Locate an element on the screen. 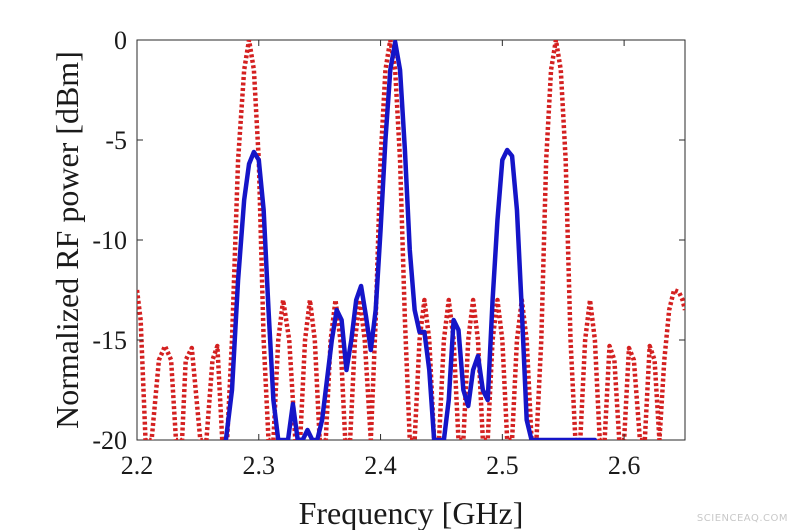  x-tick-label: 2.2 is located at coordinates (137, 465).